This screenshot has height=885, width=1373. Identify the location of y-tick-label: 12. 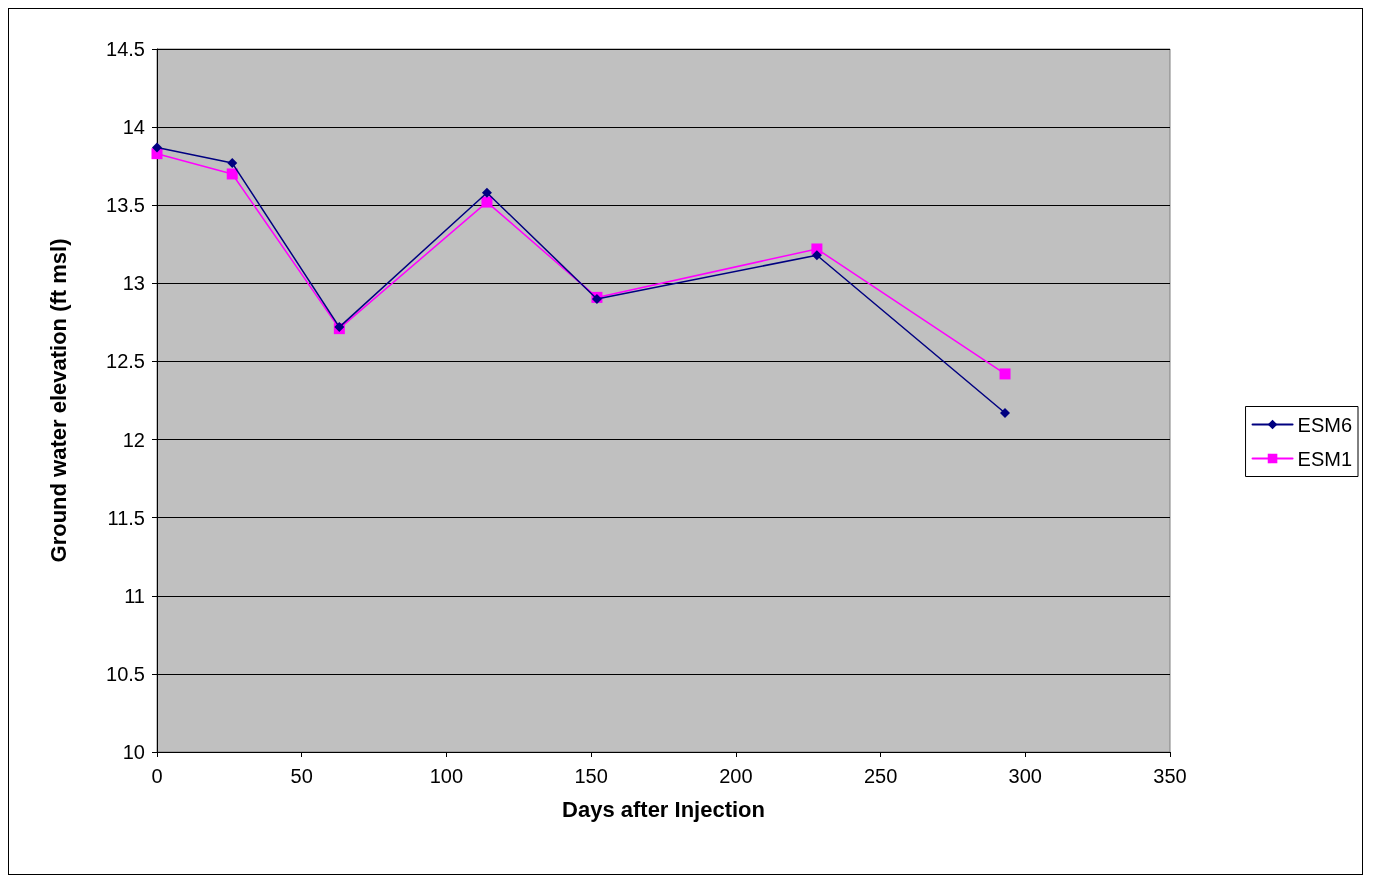
(133, 439).